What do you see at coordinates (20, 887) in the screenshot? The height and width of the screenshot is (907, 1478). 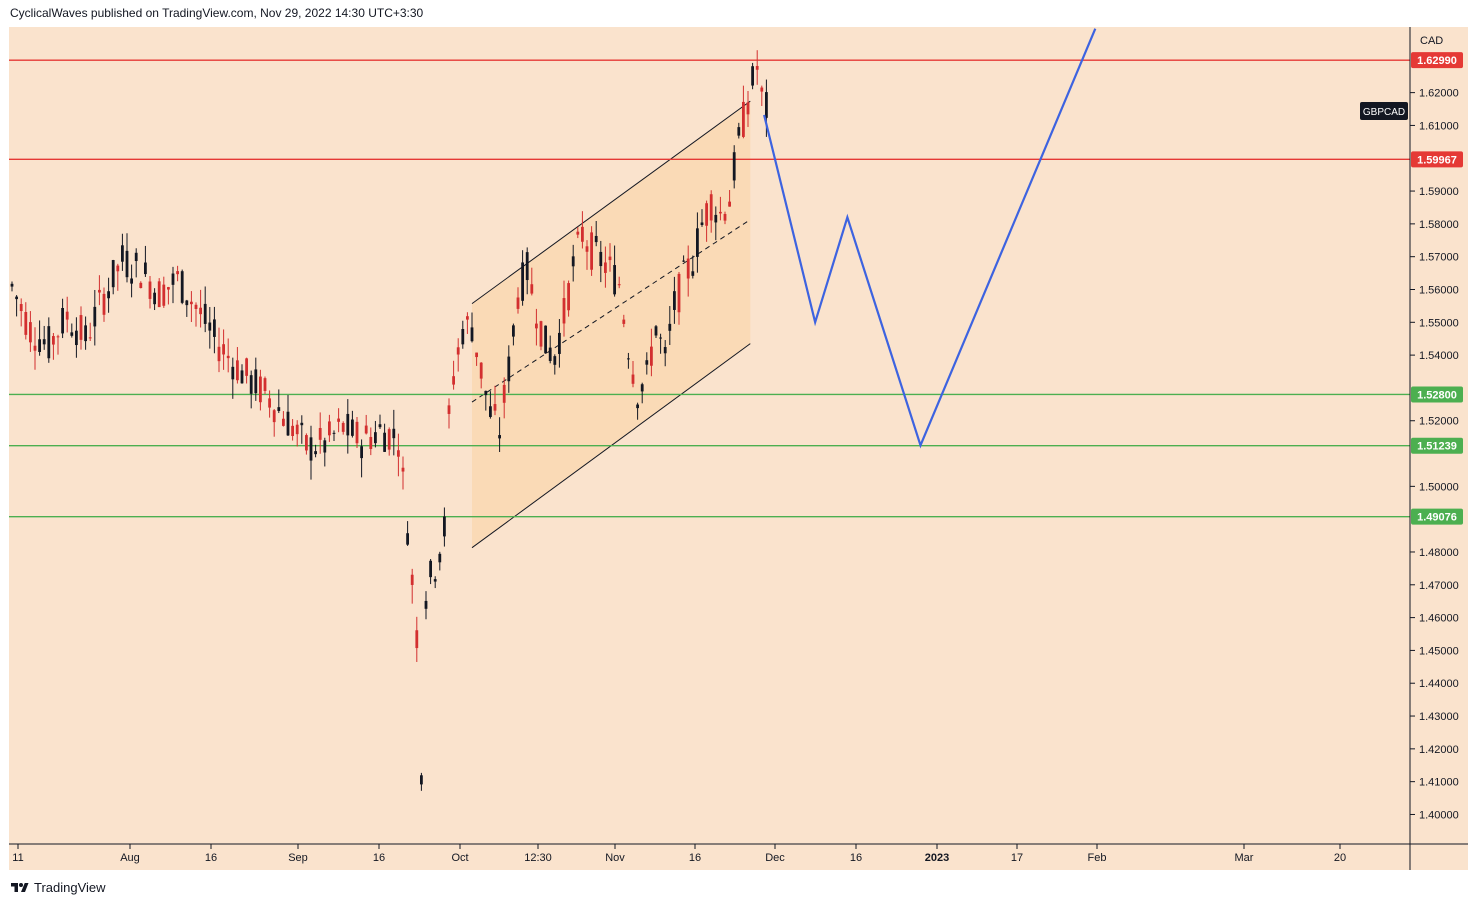 I see `tradingview-logo-icon` at bounding box center [20, 887].